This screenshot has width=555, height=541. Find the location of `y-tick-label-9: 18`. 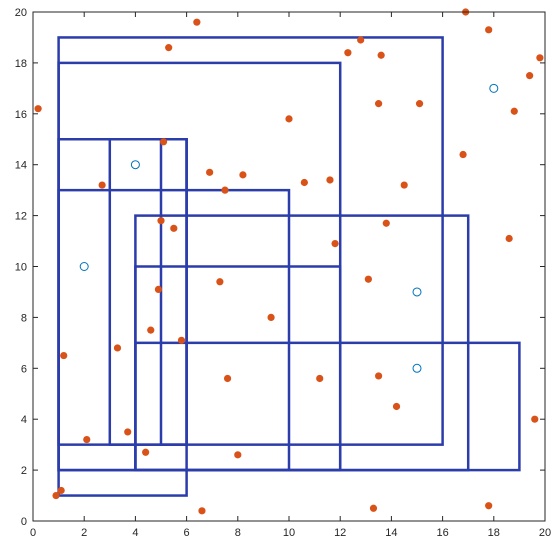

y-tick-label-9: 18 is located at coordinates (21, 64).